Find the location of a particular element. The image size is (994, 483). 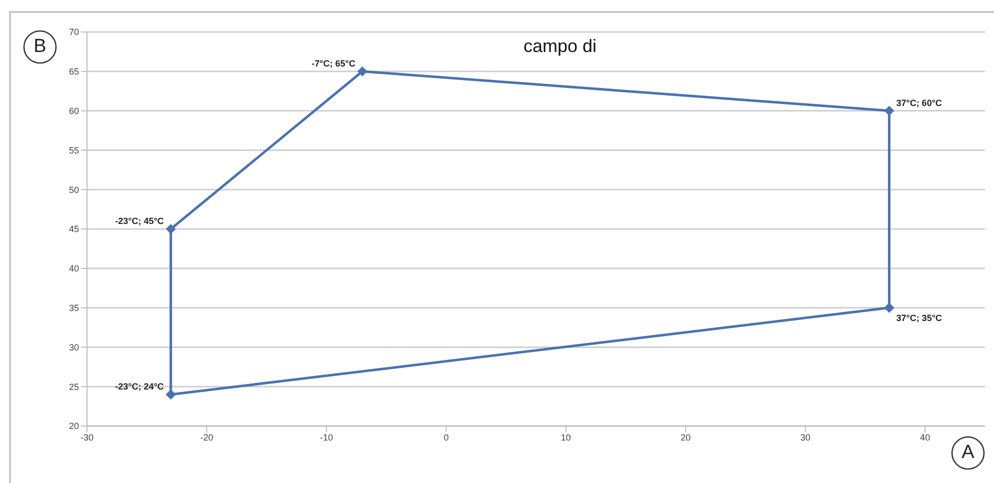

x-axis-title: A is located at coordinates (968, 453).